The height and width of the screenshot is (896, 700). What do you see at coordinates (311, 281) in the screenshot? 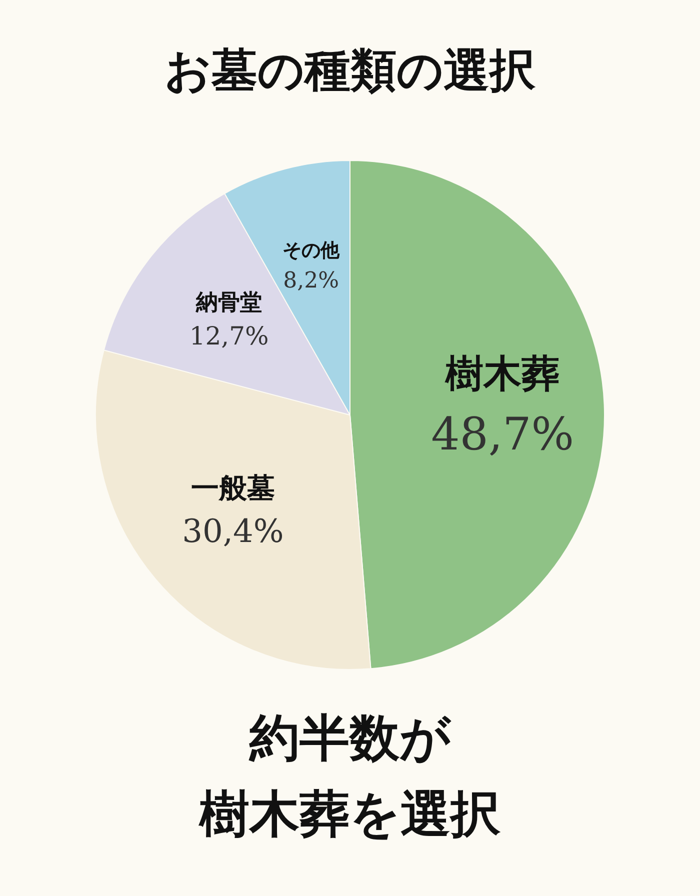
I see `data-label: 8,2%` at bounding box center [311, 281].